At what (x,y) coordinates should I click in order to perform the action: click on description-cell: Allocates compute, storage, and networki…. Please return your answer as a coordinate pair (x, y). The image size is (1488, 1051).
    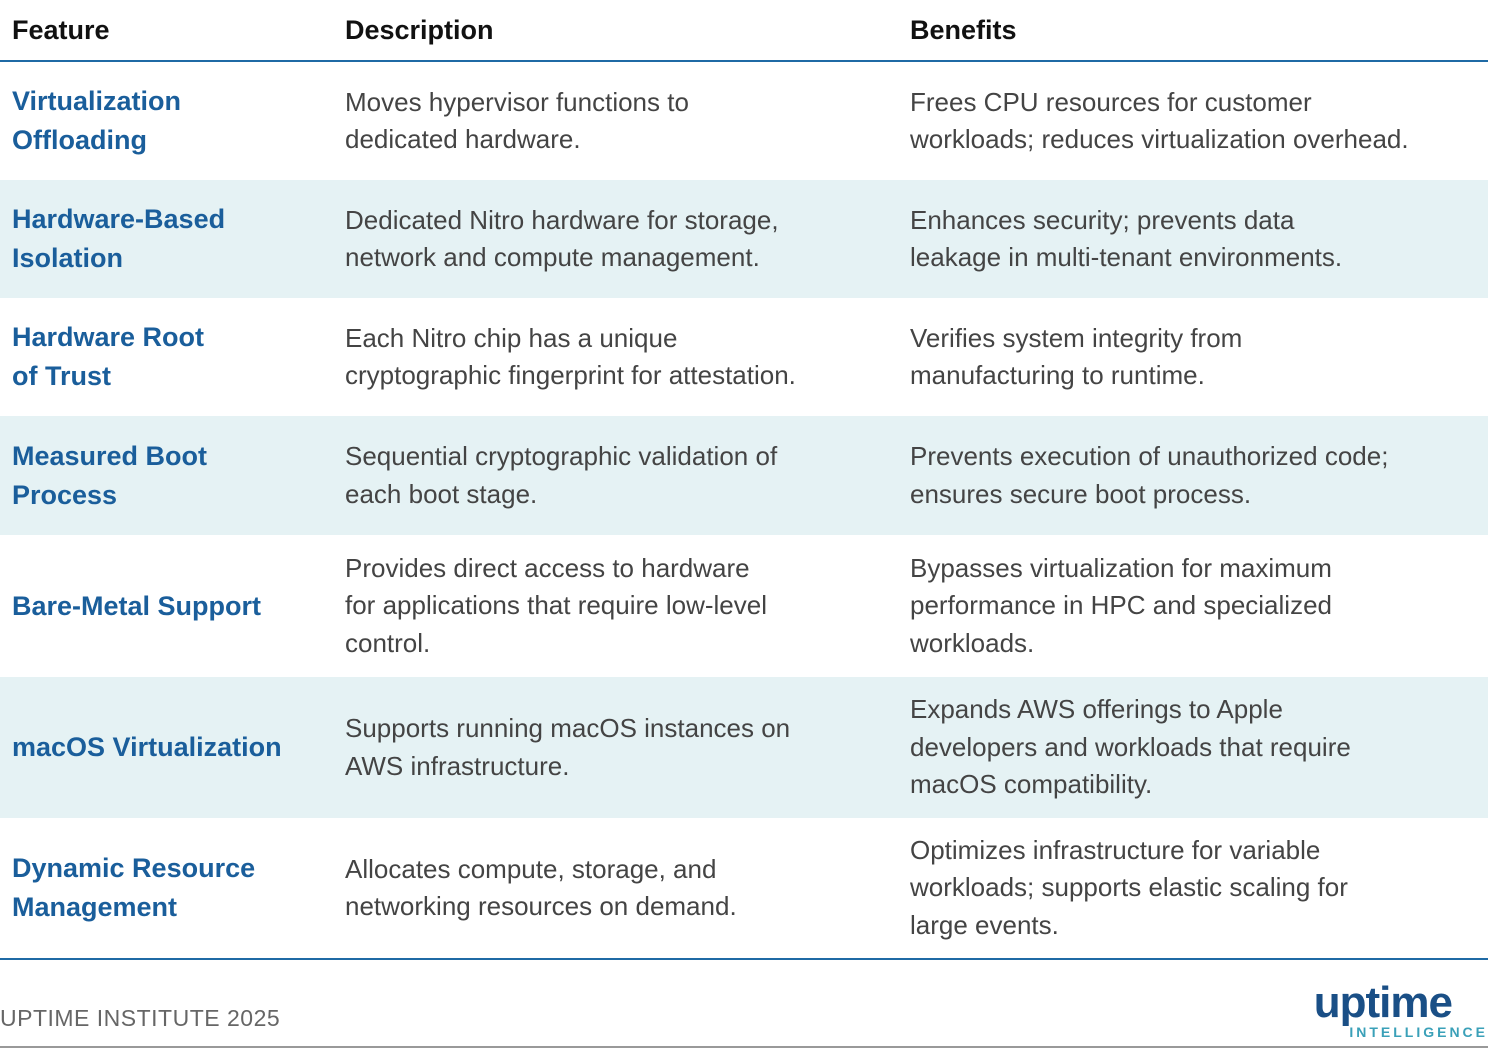
    Looking at the image, I should click on (541, 887).